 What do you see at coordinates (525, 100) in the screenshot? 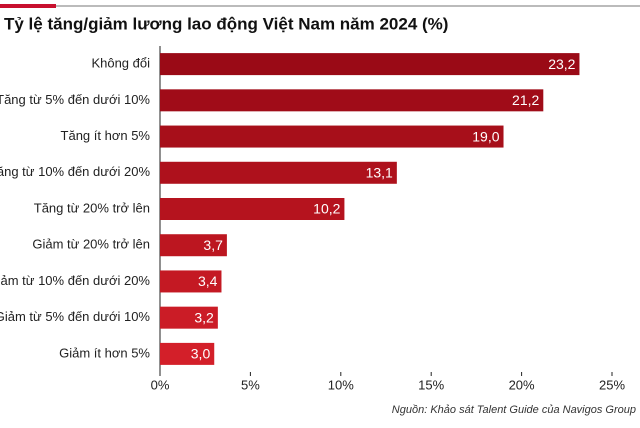
I see `value-label: 21,2` at bounding box center [525, 100].